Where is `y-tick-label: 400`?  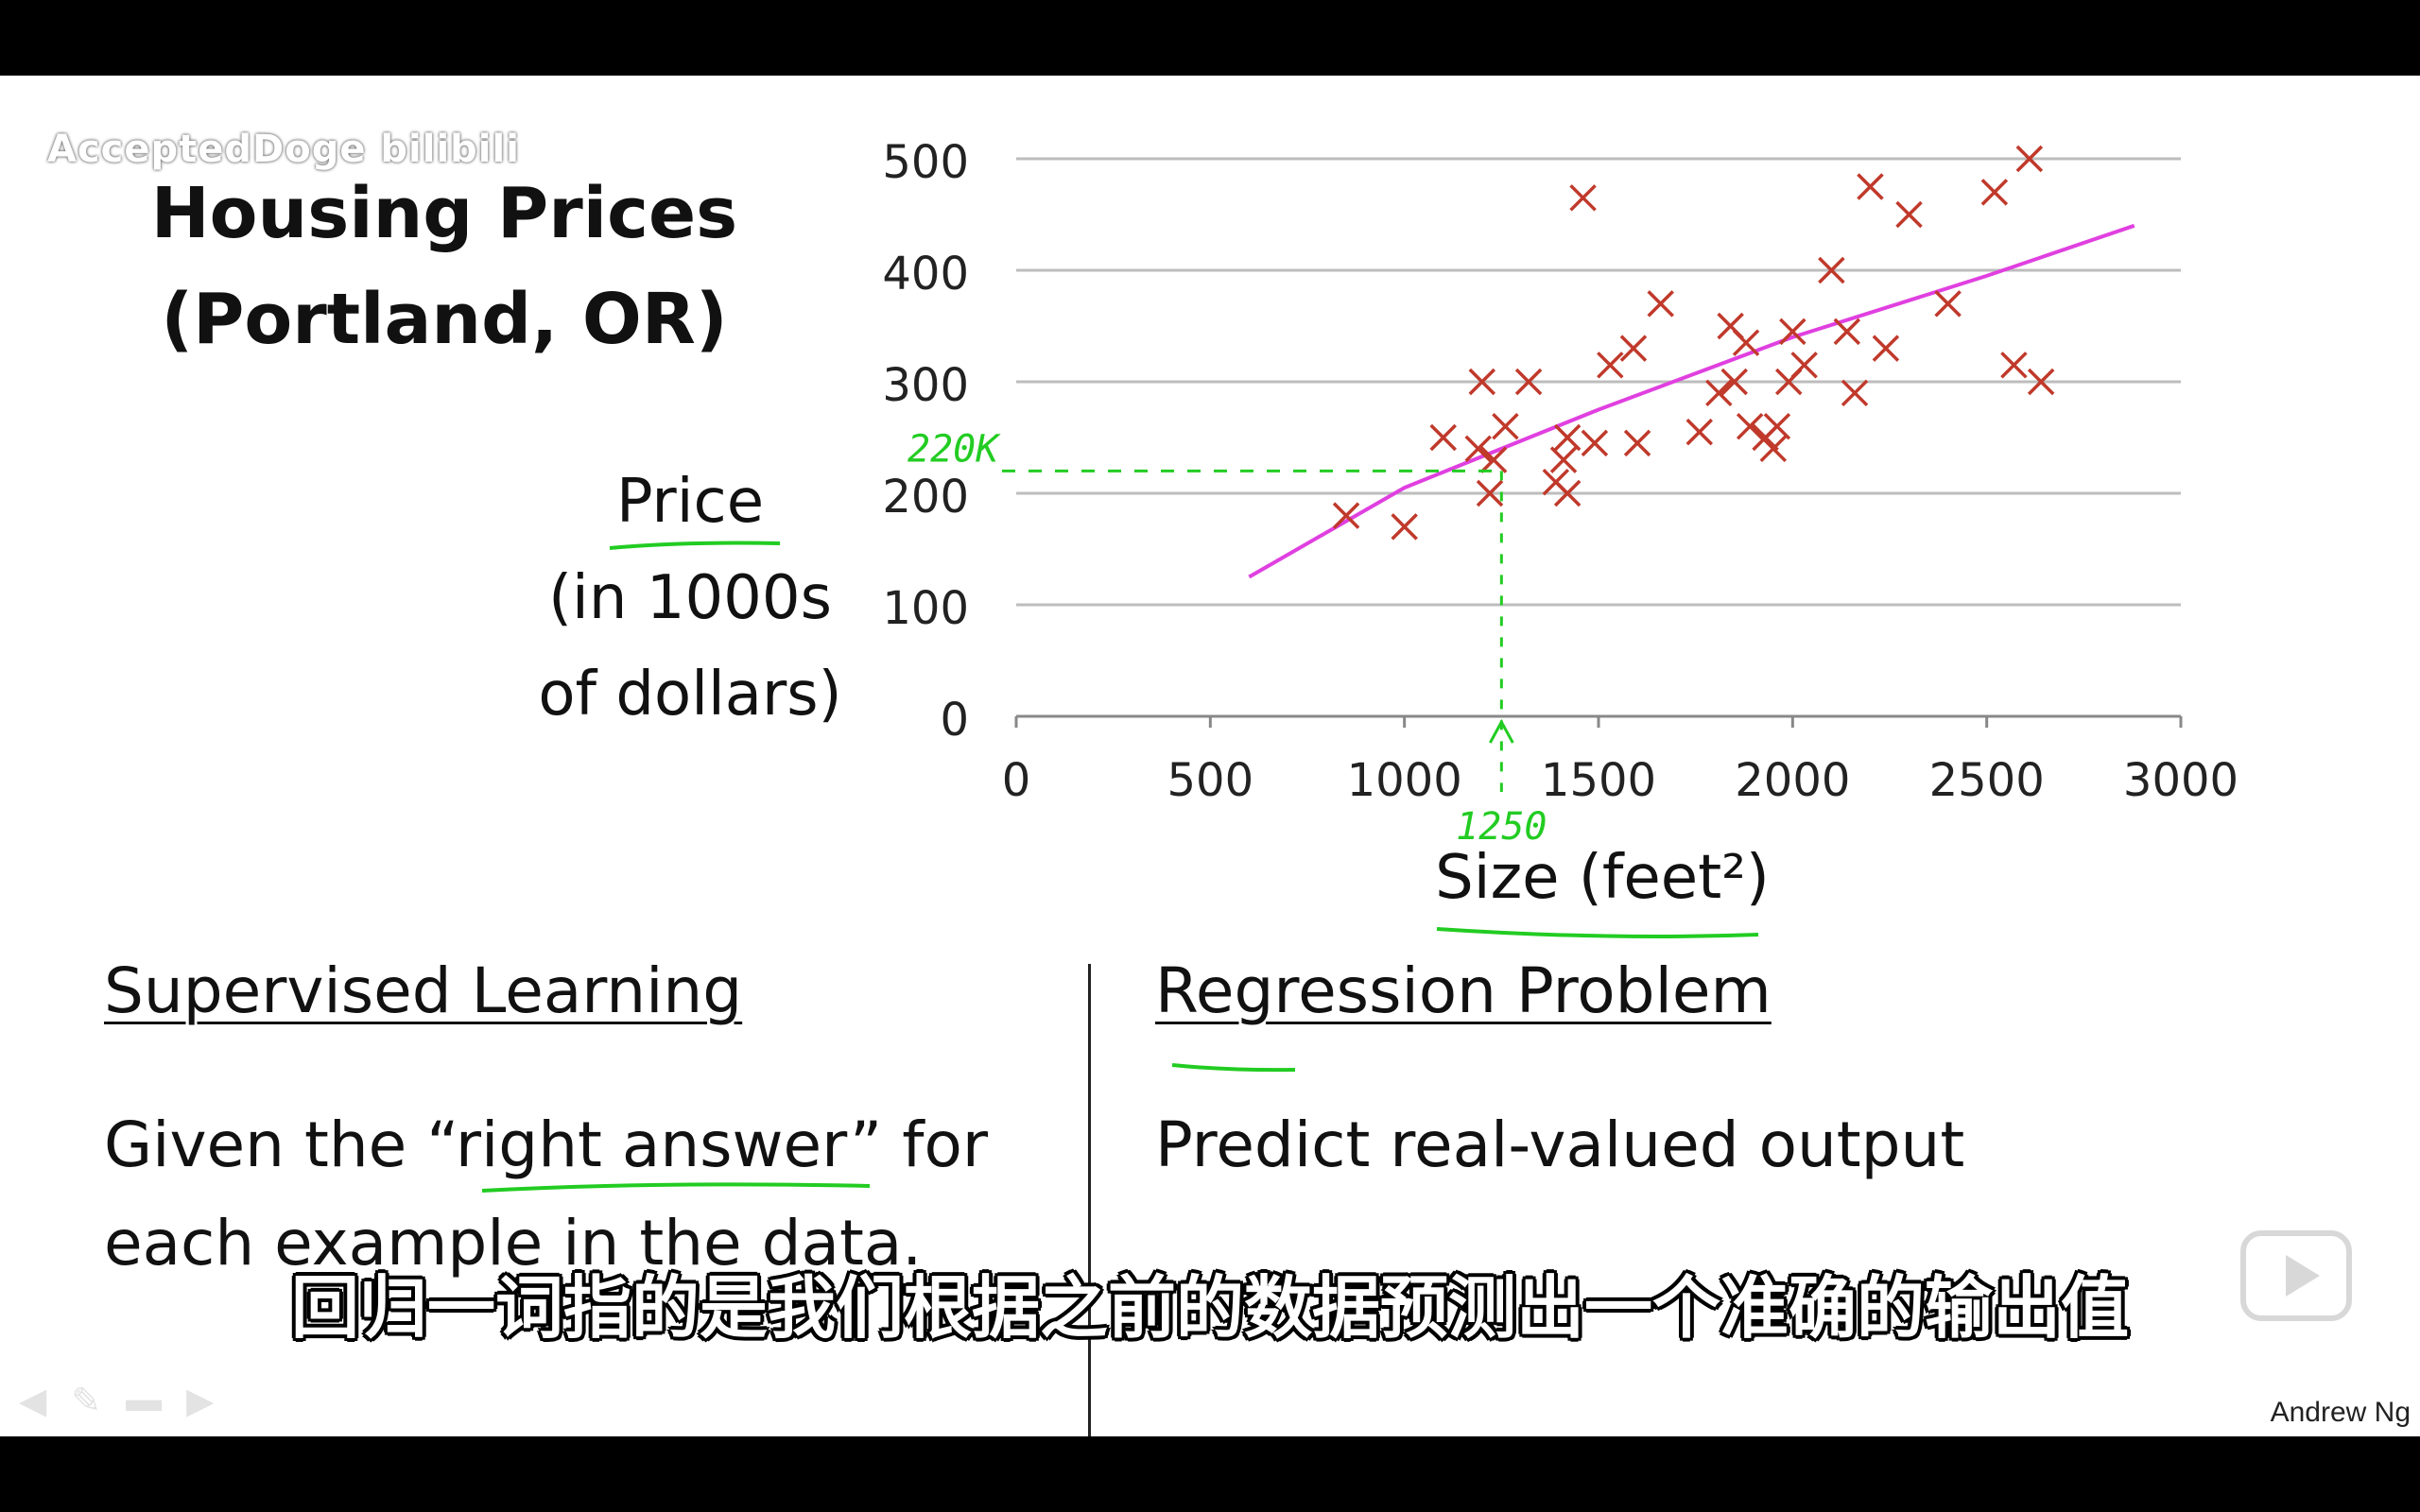 y-tick-label: 400 is located at coordinates (925, 274).